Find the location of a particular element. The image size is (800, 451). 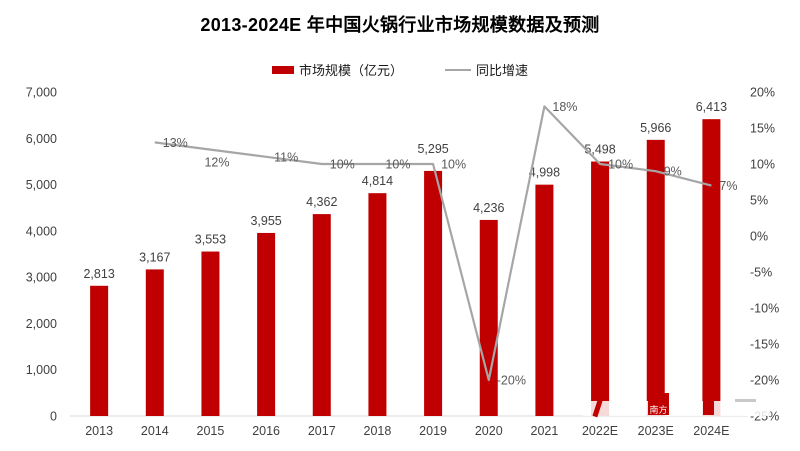

bar-value-label: 4,362 is located at coordinates (321, 202).